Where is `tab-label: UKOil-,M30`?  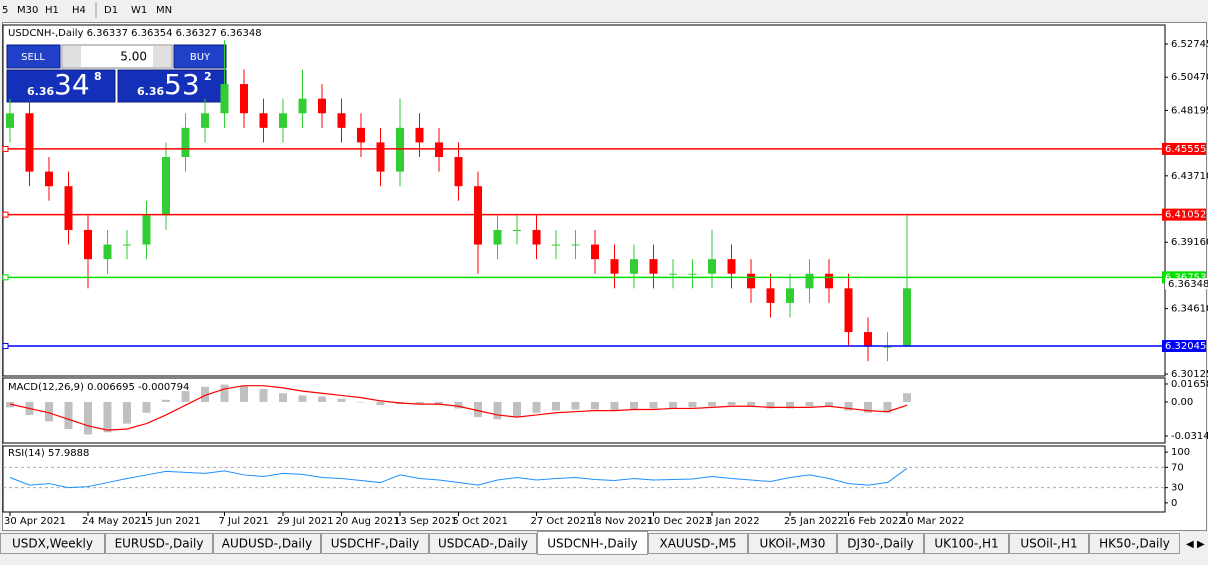 tab-label: UKOil-,M30 is located at coordinates (793, 544).